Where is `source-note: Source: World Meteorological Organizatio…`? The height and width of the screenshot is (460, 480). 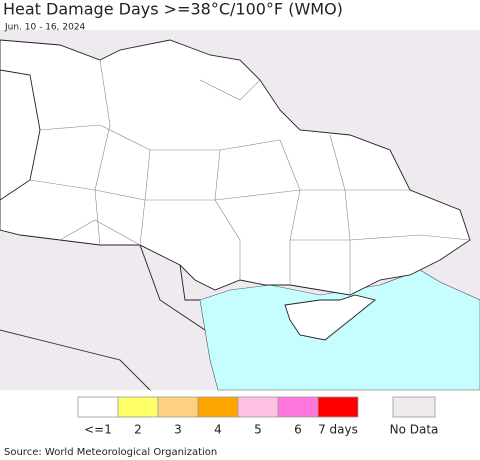 source-note: Source: World Meteorological Organizatio… is located at coordinates (110, 452).